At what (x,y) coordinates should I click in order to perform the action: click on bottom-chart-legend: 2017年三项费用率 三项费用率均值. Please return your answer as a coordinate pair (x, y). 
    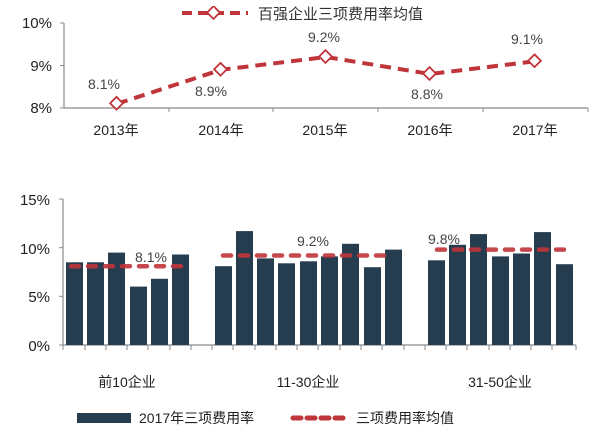
    Looking at the image, I should click on (300, 419).